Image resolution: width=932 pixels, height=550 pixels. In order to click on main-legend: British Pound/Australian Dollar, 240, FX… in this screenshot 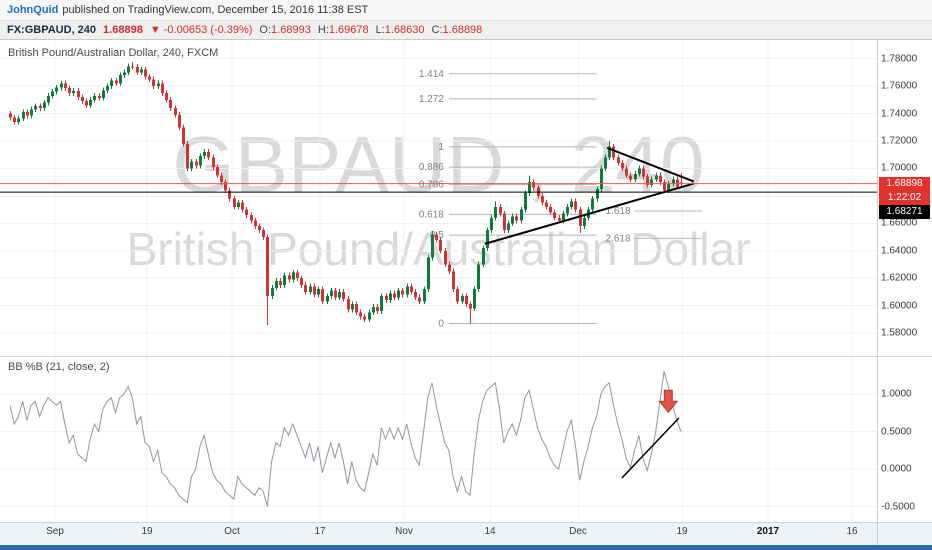, I will do `click(113, 53)`.